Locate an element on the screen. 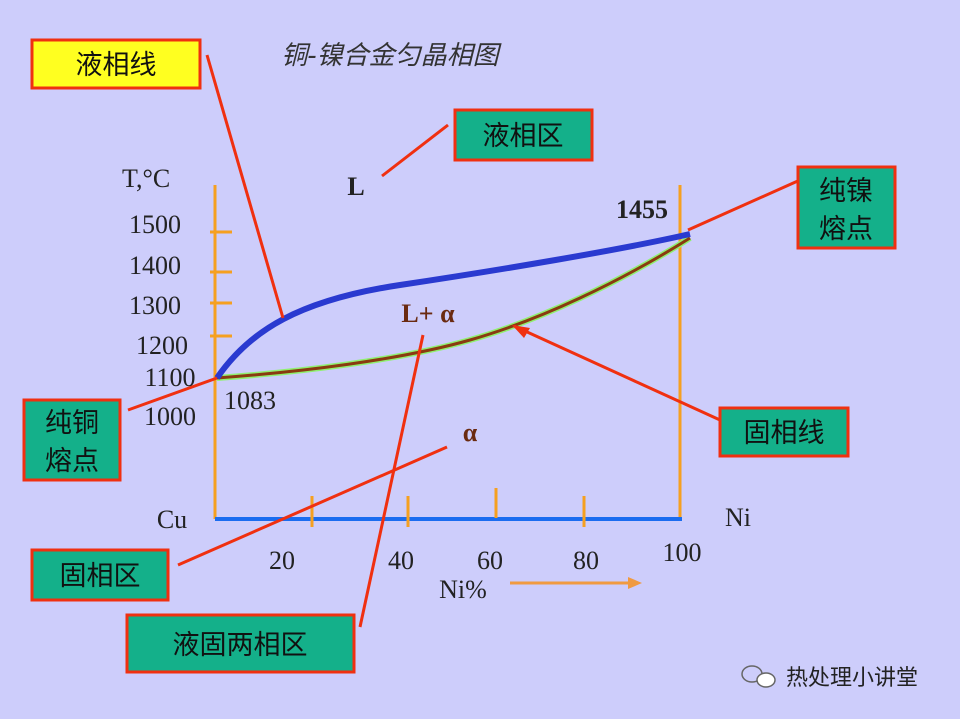  x-tick-label: 100 is located at coordinates (682, 552).